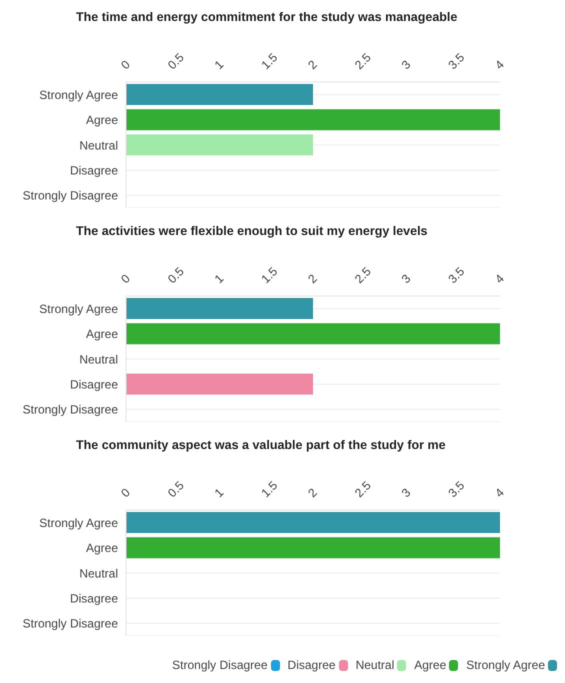 The image size is (565, 683). I want to click on chart-title: The activities were flexible enough to suit my energy levels, so click(252, 231).